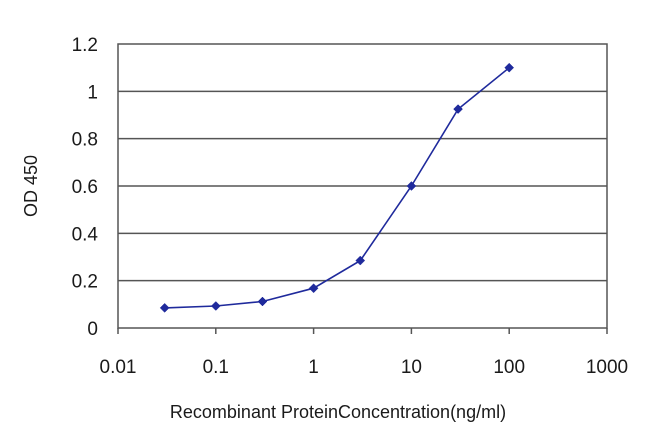  I want to click on x-tick-label: 0.01, so click(118, 367).